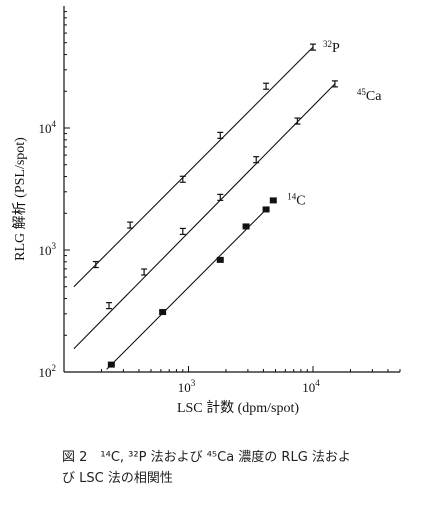 The width and height of the screenshot is (425, 505). What do you see at coordinates (48, 371) in the screenshot?
I see `y-tick-label: 10²` at bounding box center [48, 371].